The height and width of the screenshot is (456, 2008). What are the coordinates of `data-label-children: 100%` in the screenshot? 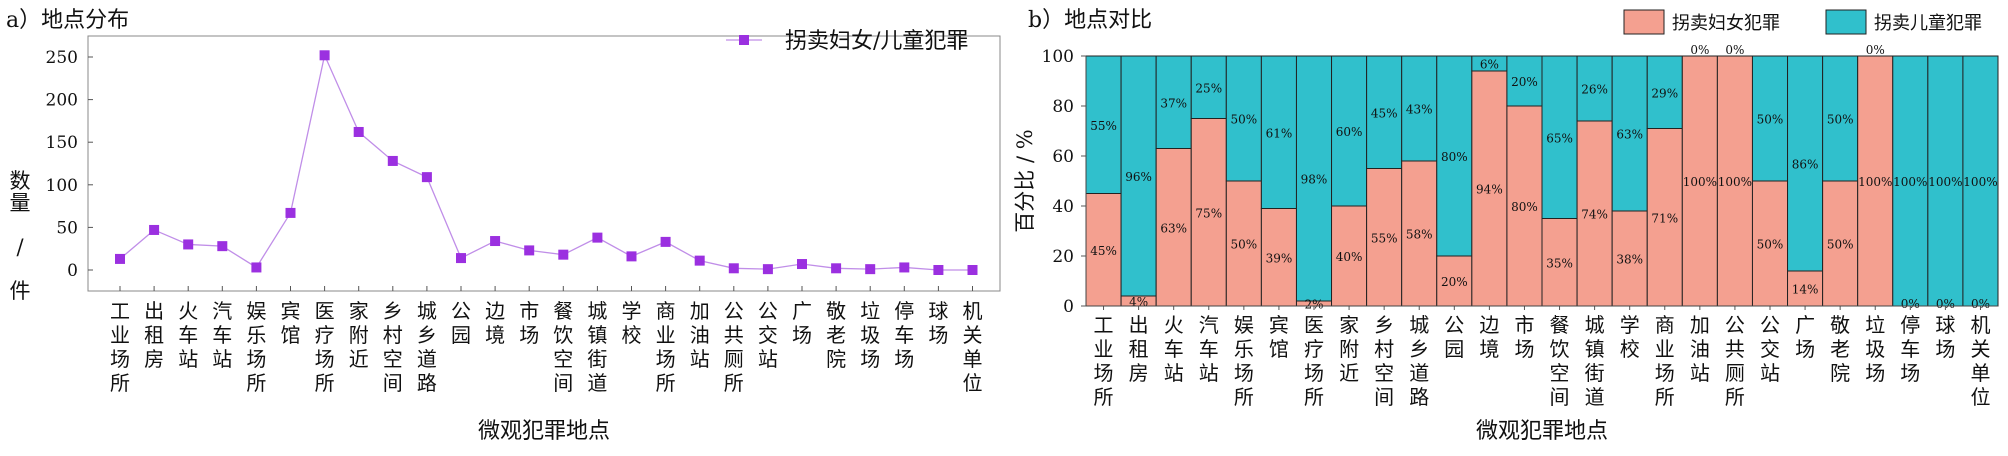 It's located at (1910, 182).